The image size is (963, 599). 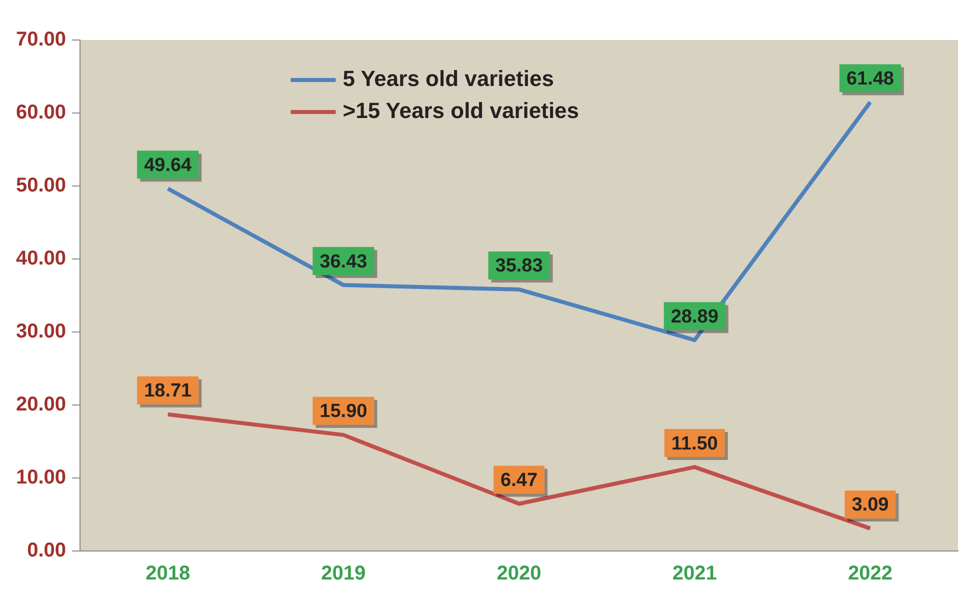 What do you see at coordinates (41, 113) in the screenshot?
I see `y-tick-label: 60.00` at bounding box center [41, 113].